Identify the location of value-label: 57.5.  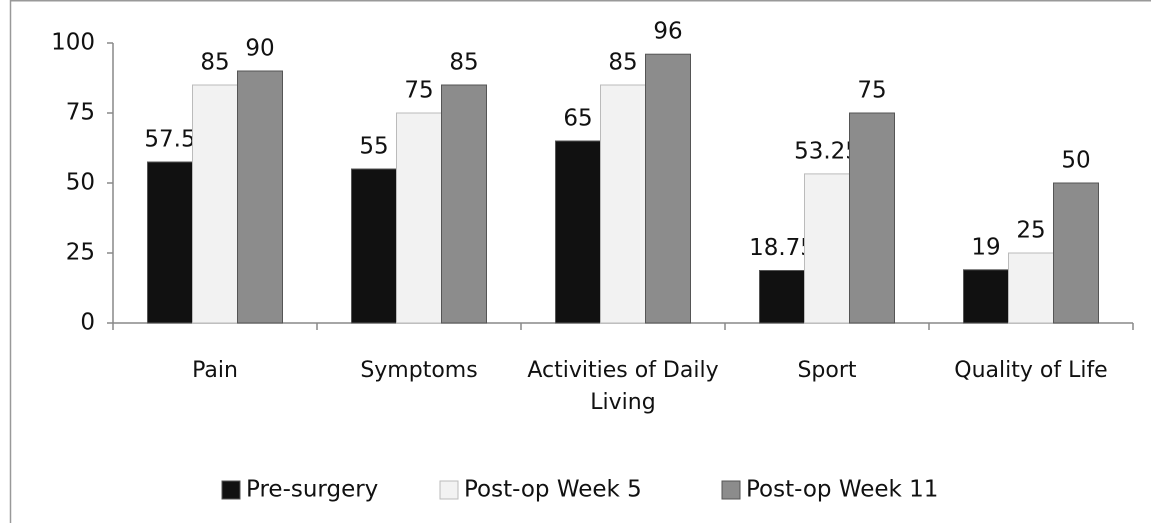
(169, 140).